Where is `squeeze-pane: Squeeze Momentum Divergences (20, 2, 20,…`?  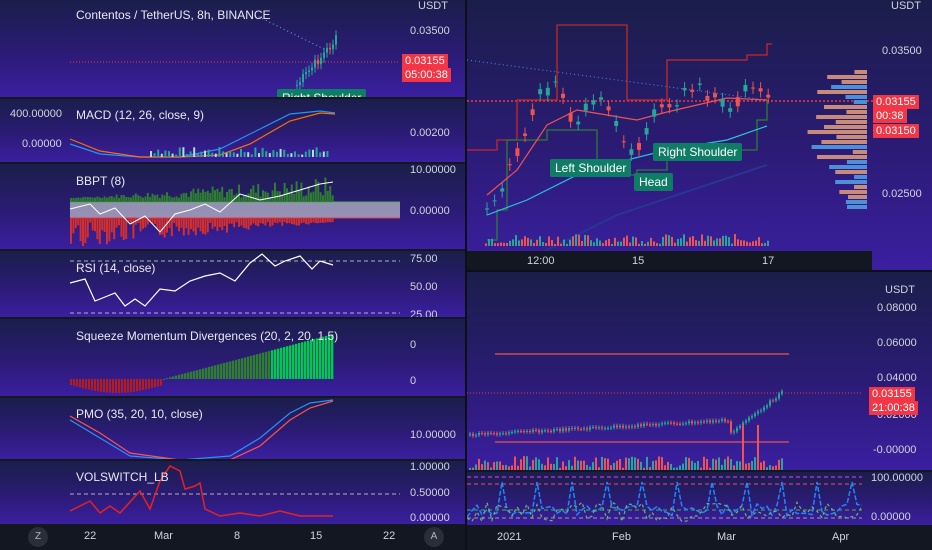 squeeze-pane: Squeeze Momentum Divergences (20, 2, 20,… is located at coordinates (232, 357).